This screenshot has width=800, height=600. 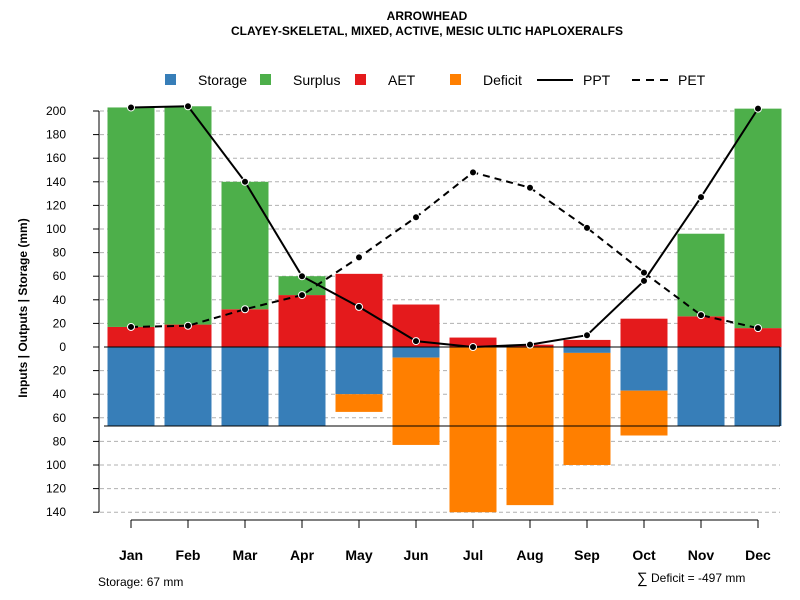 What do you see at coordinates (62, 347) in the screenshot?
I see `y-tick-label: 0` at bounding box center [62, 347].